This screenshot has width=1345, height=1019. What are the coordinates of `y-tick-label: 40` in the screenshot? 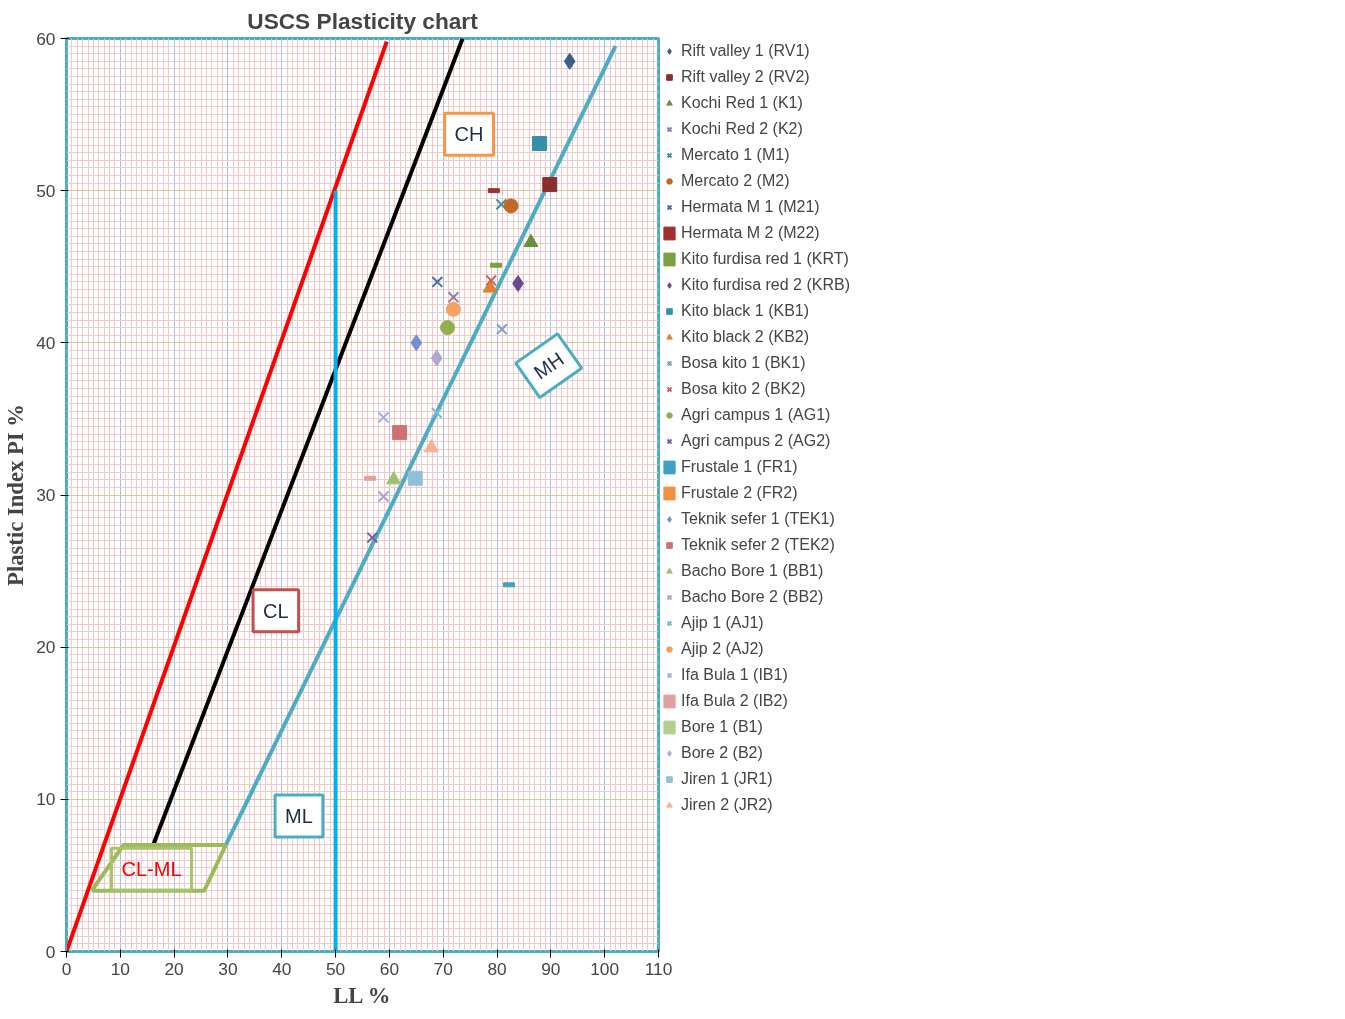 It's located at (46, 342).